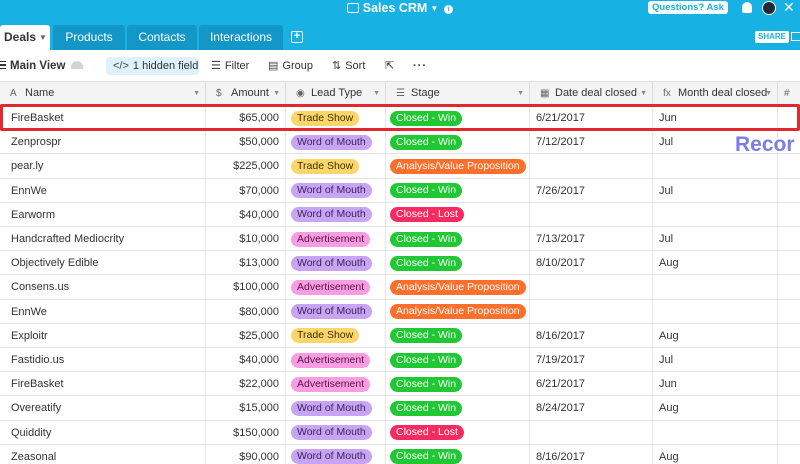 The image size is (800, 464). I want to click on name-cell: Consens.us, so click(103, 287).